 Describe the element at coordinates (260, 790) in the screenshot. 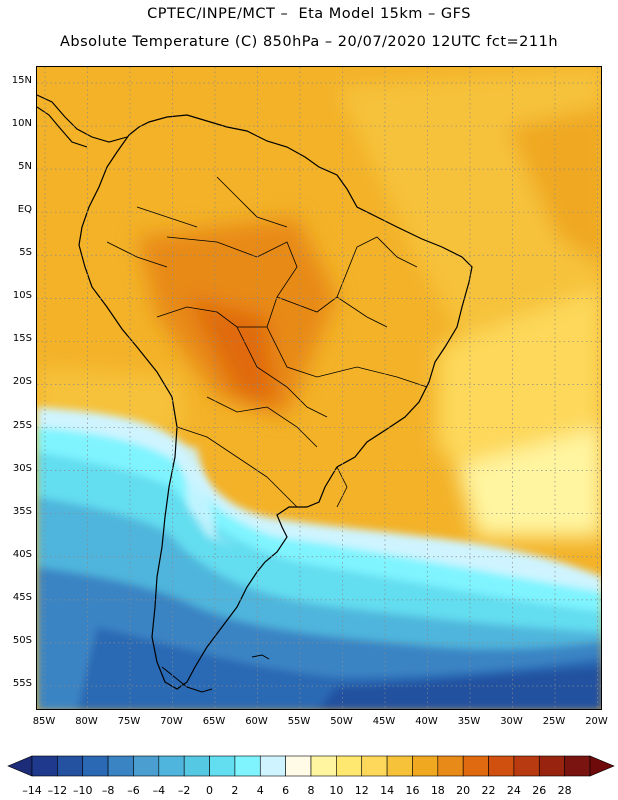

I see `colorbar-tick-label: 4` at that location.